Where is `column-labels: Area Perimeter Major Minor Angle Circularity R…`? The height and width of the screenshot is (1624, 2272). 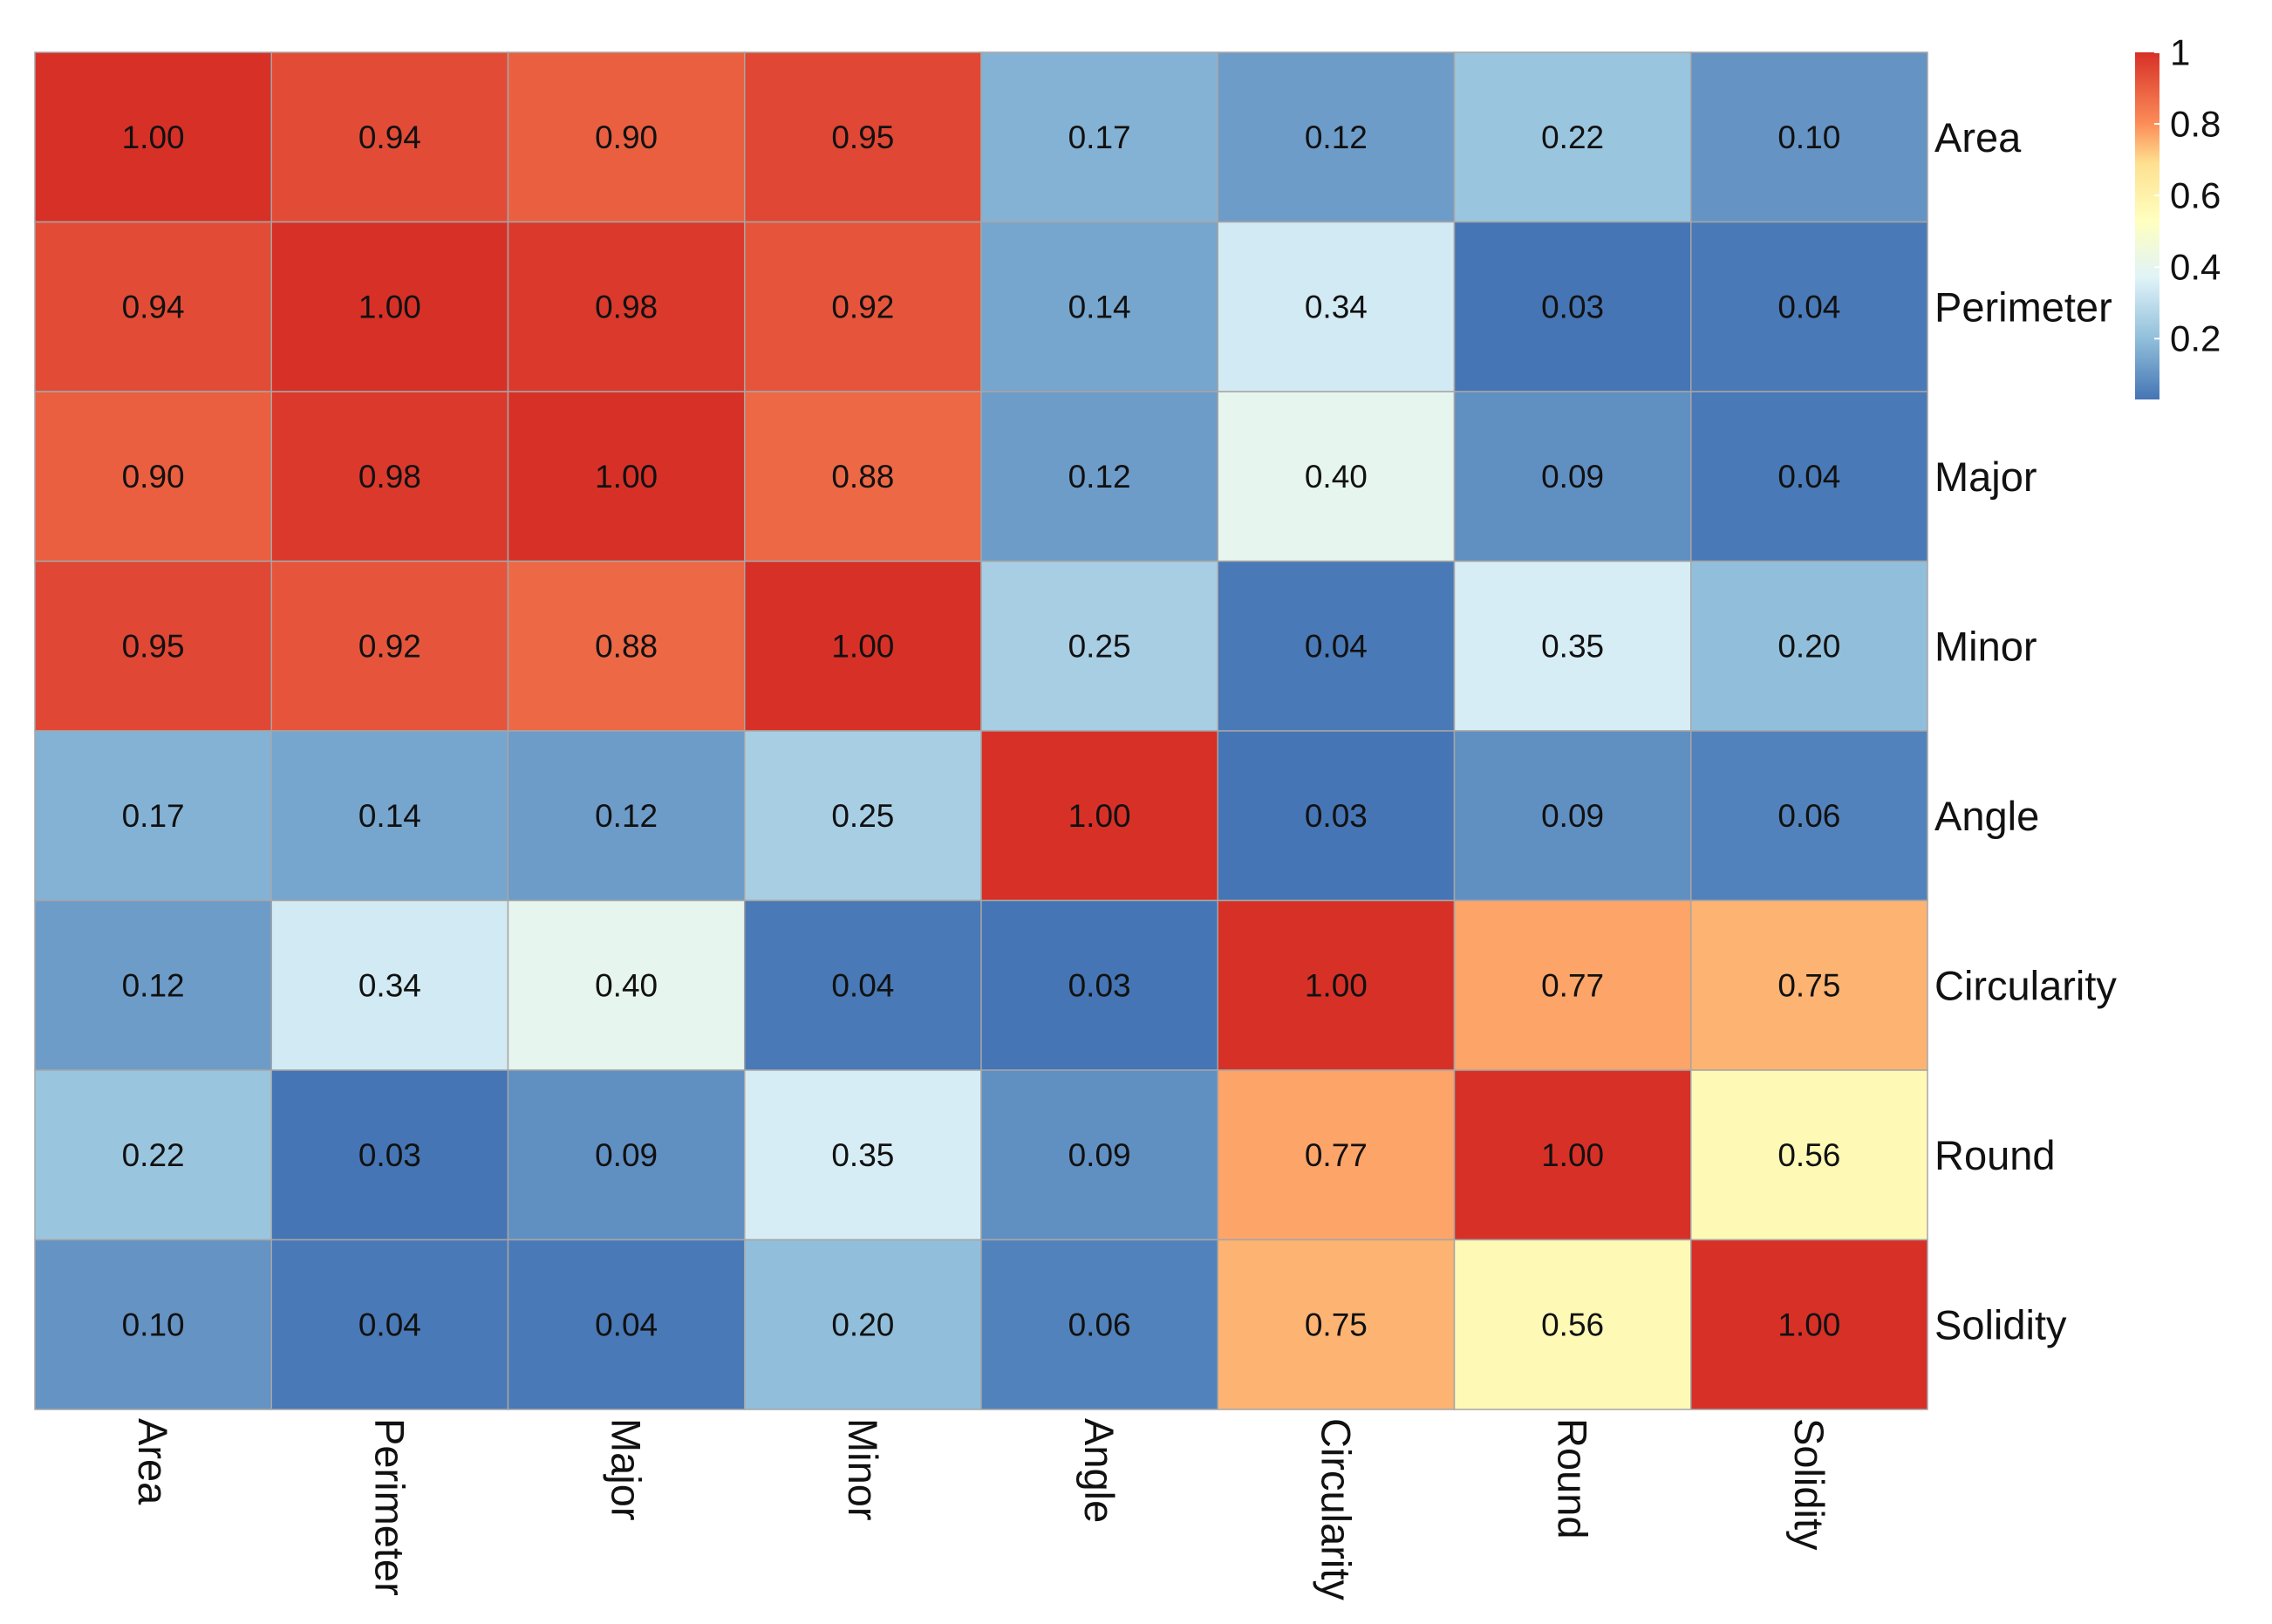
column-labels: Area Perimeter Major Minor Angle Circularity R… is located at coordinates (981, 1509).